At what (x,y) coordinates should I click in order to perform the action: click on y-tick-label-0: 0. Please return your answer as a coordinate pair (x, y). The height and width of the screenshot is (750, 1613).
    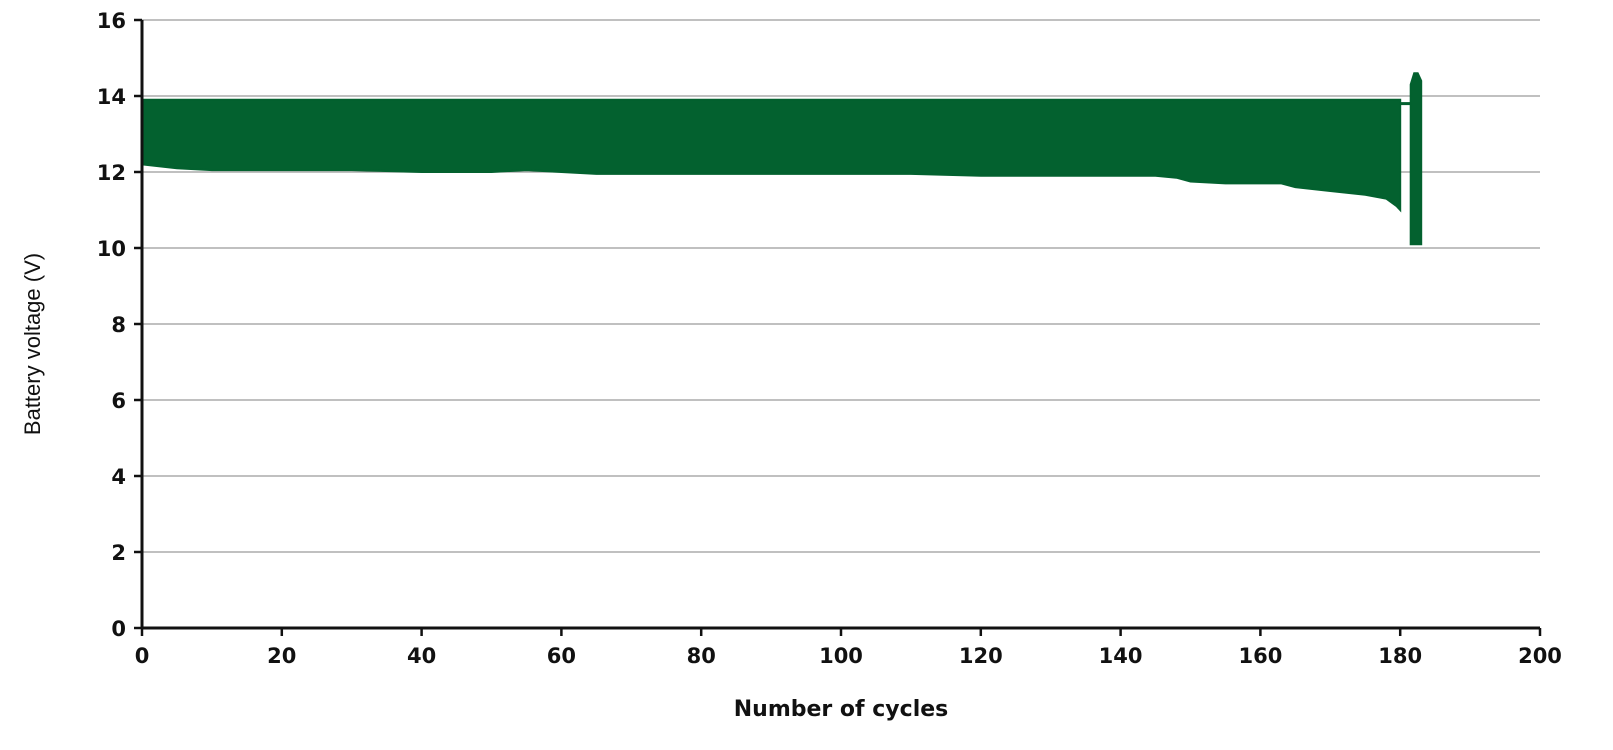
    Looking at the image, I should click on (118, 629).